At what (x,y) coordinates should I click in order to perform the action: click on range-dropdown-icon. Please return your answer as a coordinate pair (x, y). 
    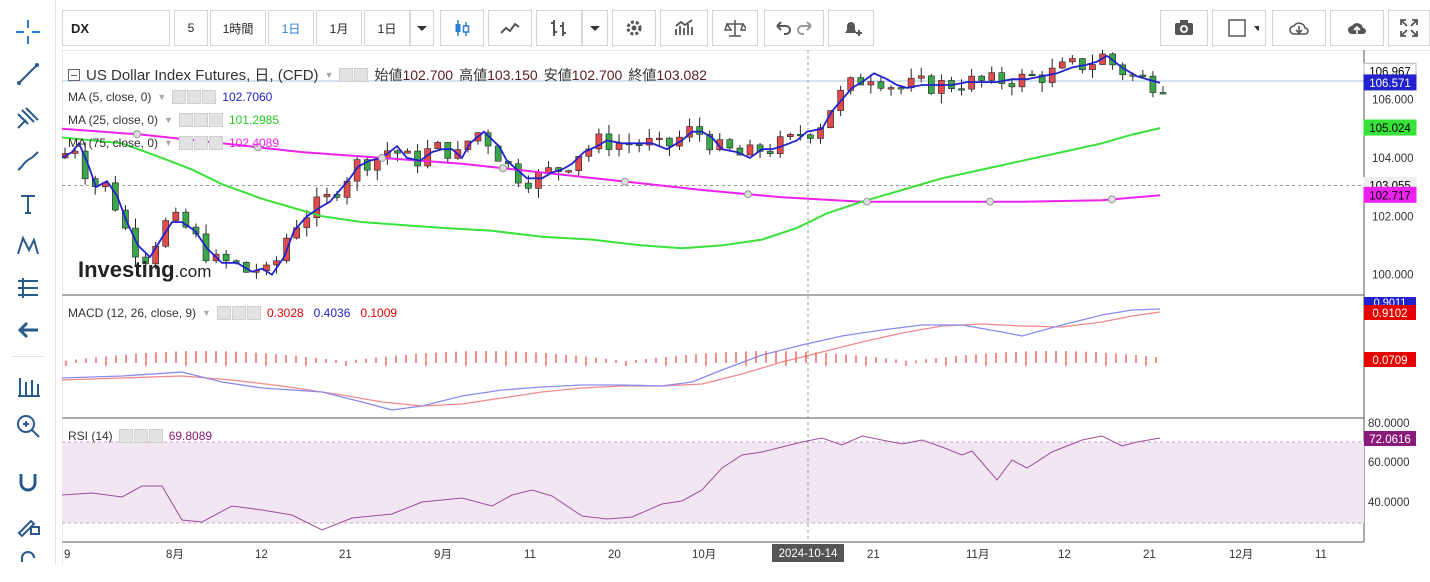
    Looking at the image, I should click on (422, 28).